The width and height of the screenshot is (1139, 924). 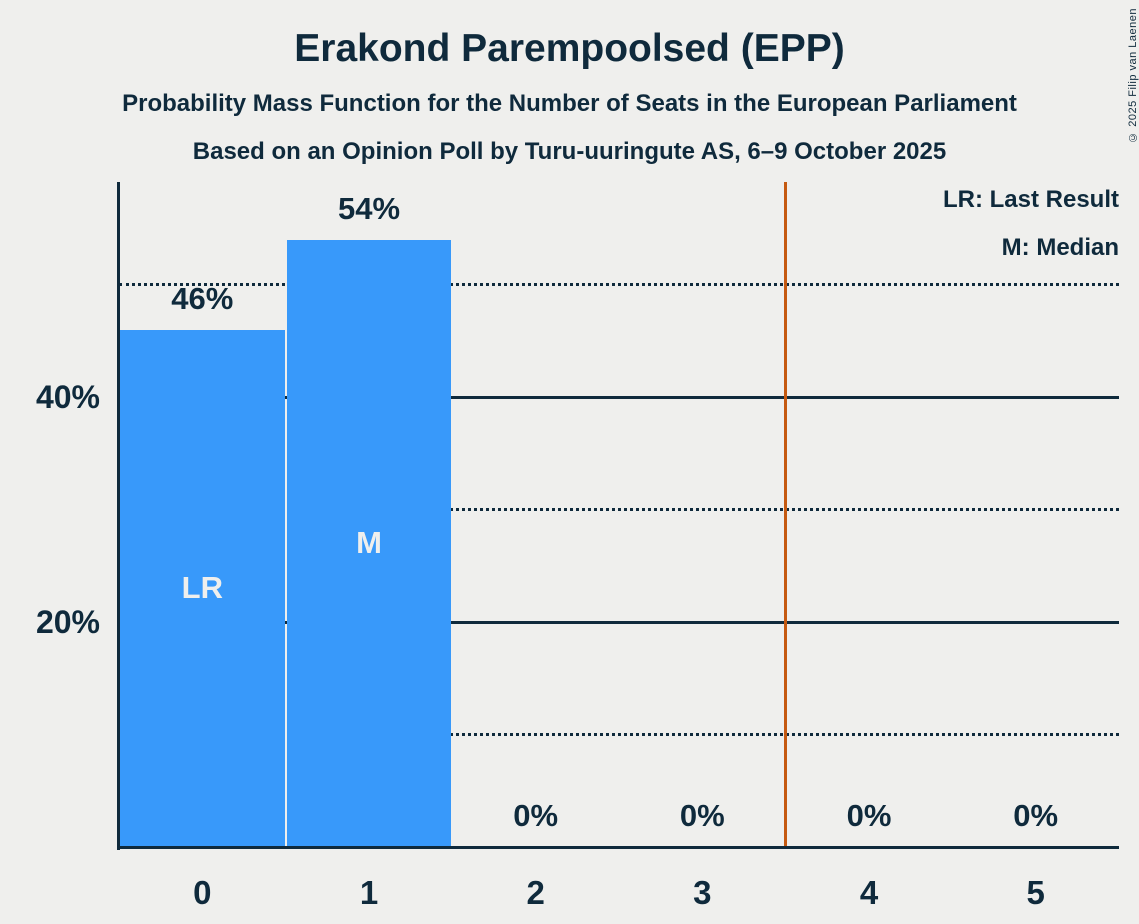 What do you see at coordinates (869, 815) in the screenshot?
I see `value-label-seats-4: 0%` at bounding box center [869, 815].